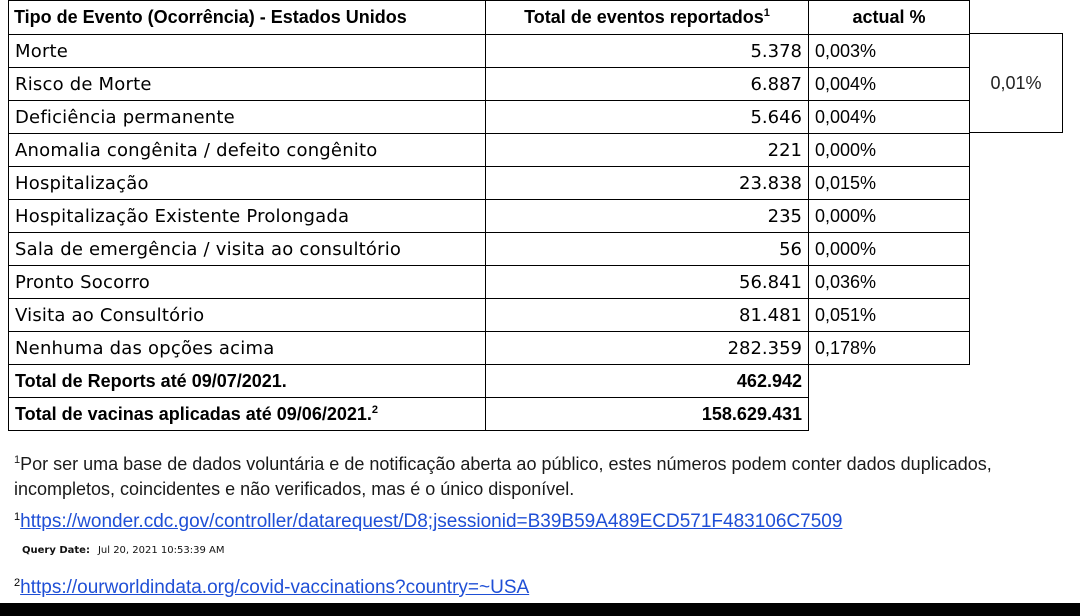 This screenshot has width=1080, height=616. Describe the element at coordinates (647, 51) in the screenshot. I see `event-total: 5.378` at that location.